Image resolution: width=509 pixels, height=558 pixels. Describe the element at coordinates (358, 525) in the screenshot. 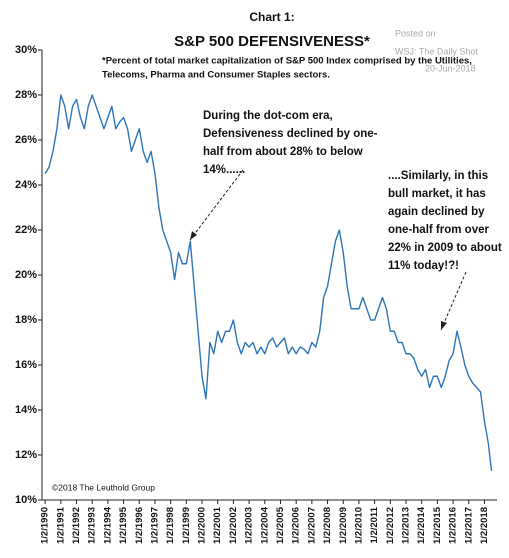

I see `x-tick-label: 1/2/2010` at that location.